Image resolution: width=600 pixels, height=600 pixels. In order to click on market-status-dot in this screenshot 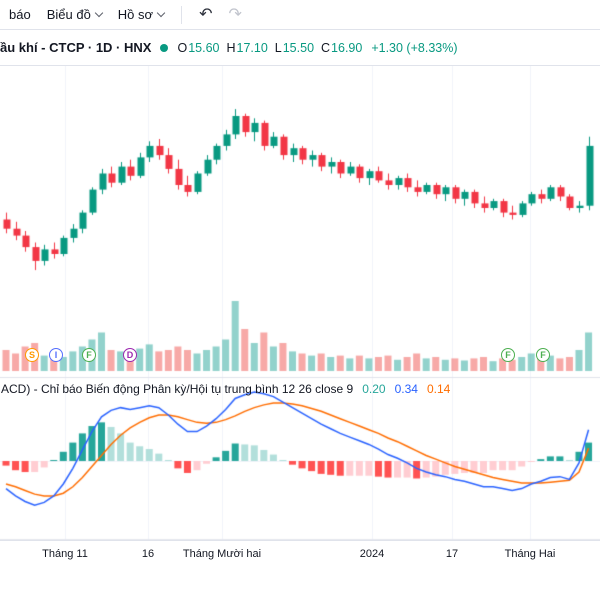, I will do `click(164, 47)`.